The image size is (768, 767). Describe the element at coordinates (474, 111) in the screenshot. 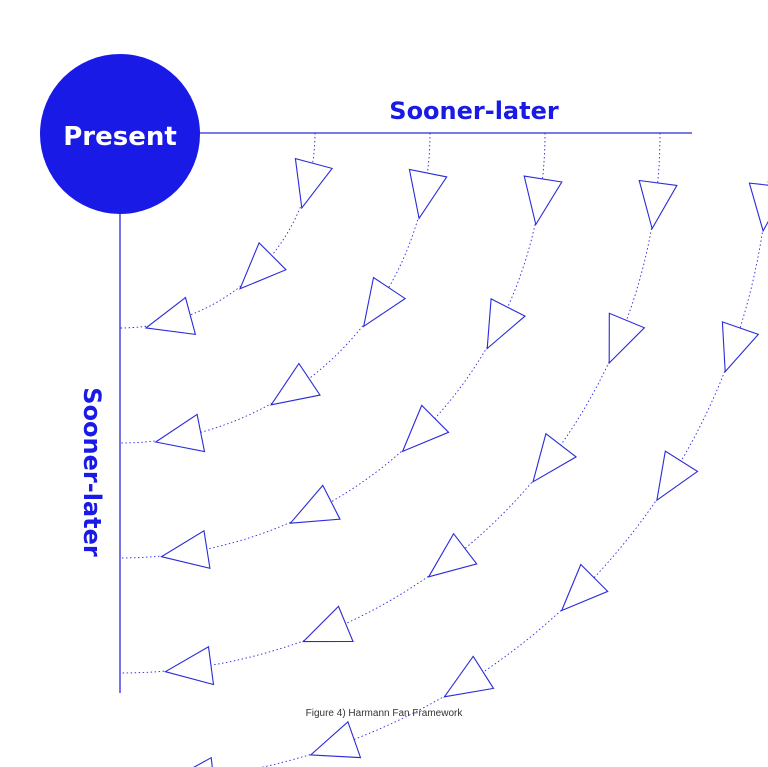

I see `horizontal-axis-label: Sooner-later` at that location.